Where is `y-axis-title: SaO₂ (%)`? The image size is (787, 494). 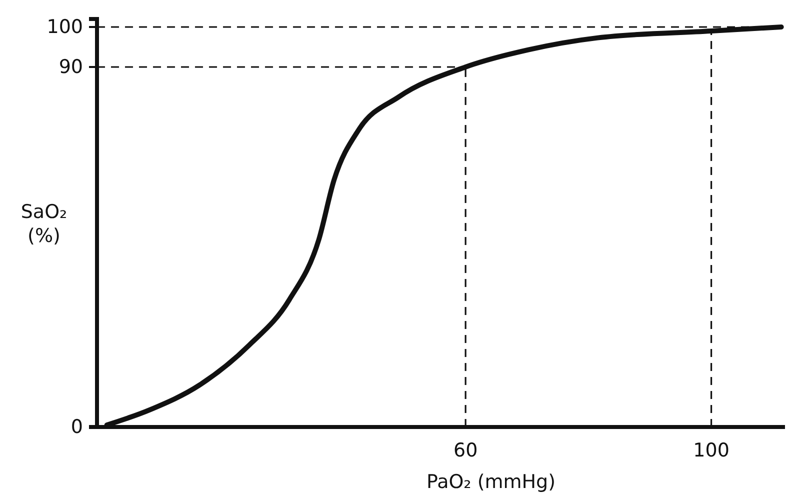 y-axis-title: SaO₂ (%) is located at coordinates (44, 224).